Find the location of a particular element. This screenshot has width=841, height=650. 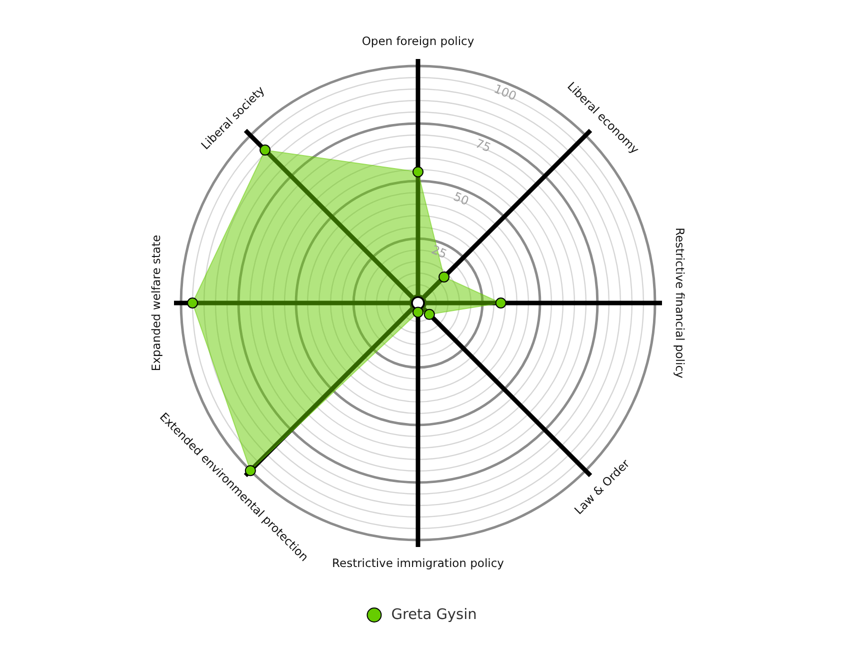

y-tick-label: 75 is located at coordinates (483, 146).